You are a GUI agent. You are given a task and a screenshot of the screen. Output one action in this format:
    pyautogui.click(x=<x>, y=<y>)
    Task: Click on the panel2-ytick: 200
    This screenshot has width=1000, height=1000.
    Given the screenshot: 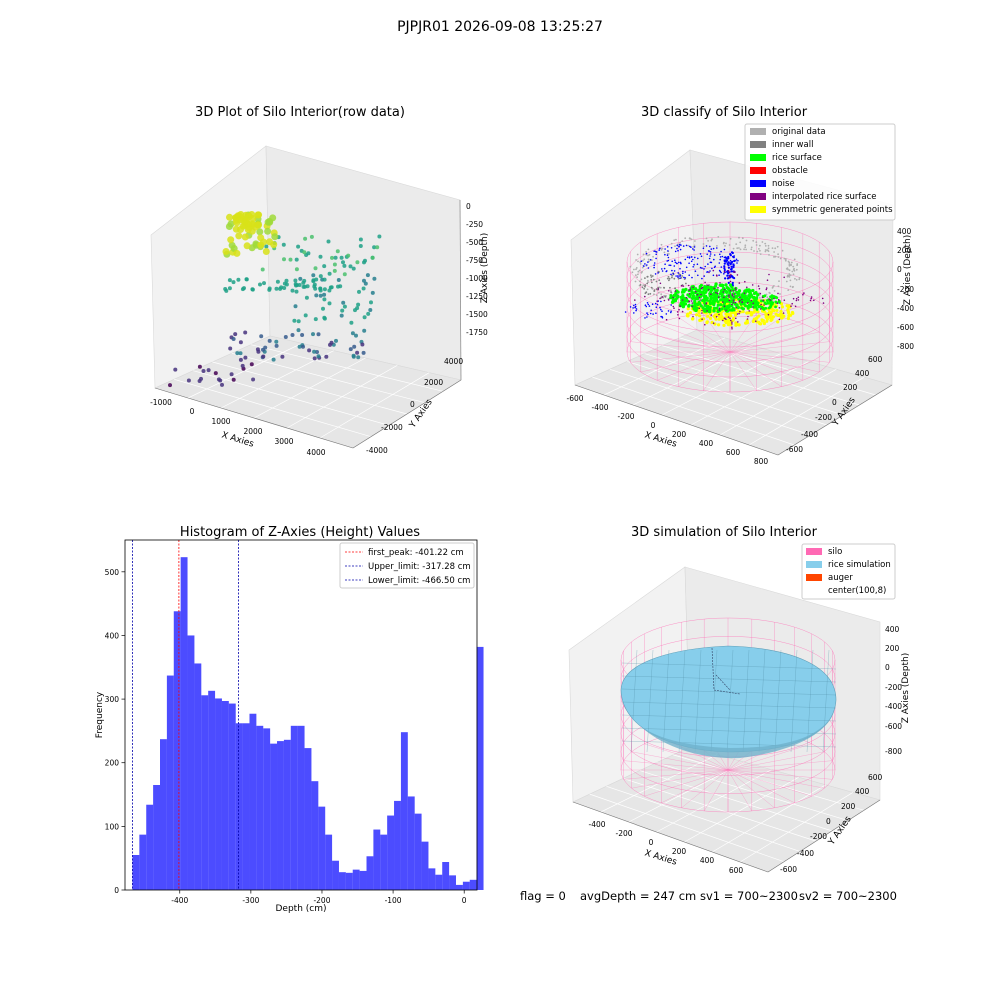 What is the action you would take?
    pyautogui.click(x=850, y=387)
    